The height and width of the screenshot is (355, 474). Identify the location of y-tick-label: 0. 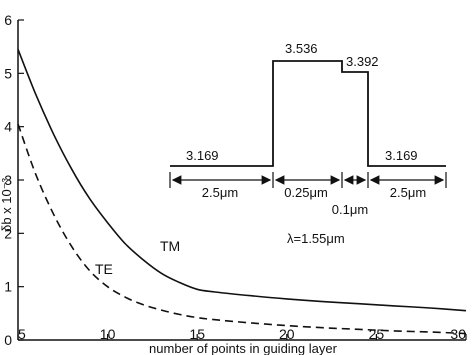
(8, 340).